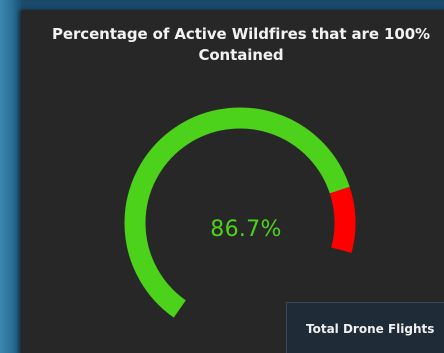 This screenshot has height=353, width=444. Describe the element at coordinates (370, 329) in the screenshot. I see `total-drone-flights-title: Total Drone Flights` at that location.